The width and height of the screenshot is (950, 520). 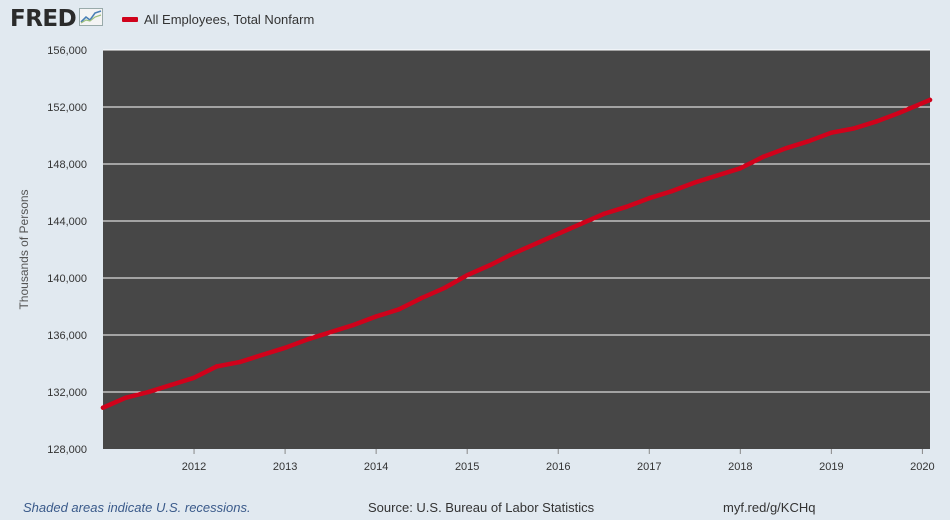 I want to click on legend-label: All Employees, Total Nonfarm, so click(x=229, y=19).